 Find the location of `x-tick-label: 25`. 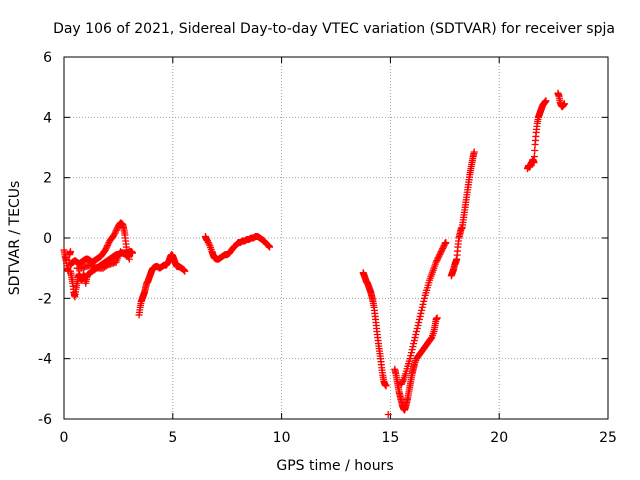

x-tick-label: 25 is located at coordinates (608, 438).